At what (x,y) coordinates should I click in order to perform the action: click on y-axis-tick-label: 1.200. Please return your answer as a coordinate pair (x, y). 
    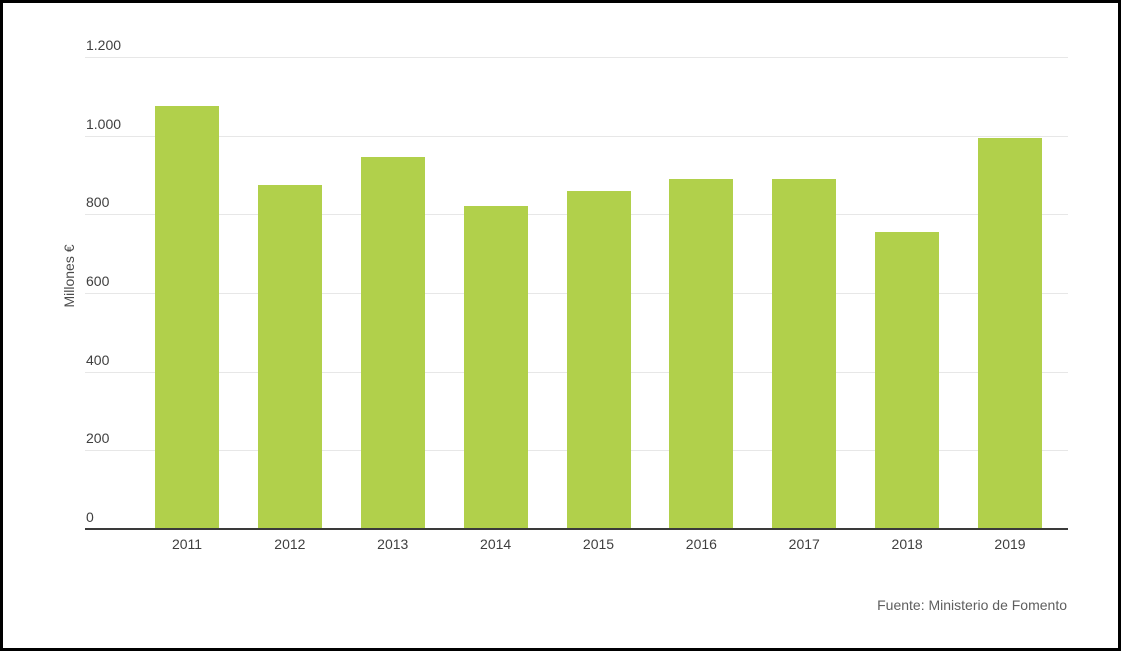
    Looking at the image, I should click on (104, 45).